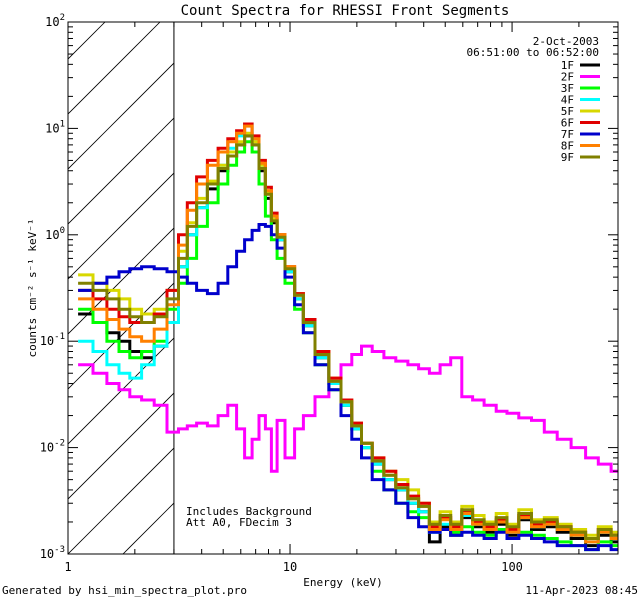 Image resolution: width=640 pixels, height=600 pixels. I want to click on footer-timestamp: 11-Apr-2023 08:45, so click(581, 590).